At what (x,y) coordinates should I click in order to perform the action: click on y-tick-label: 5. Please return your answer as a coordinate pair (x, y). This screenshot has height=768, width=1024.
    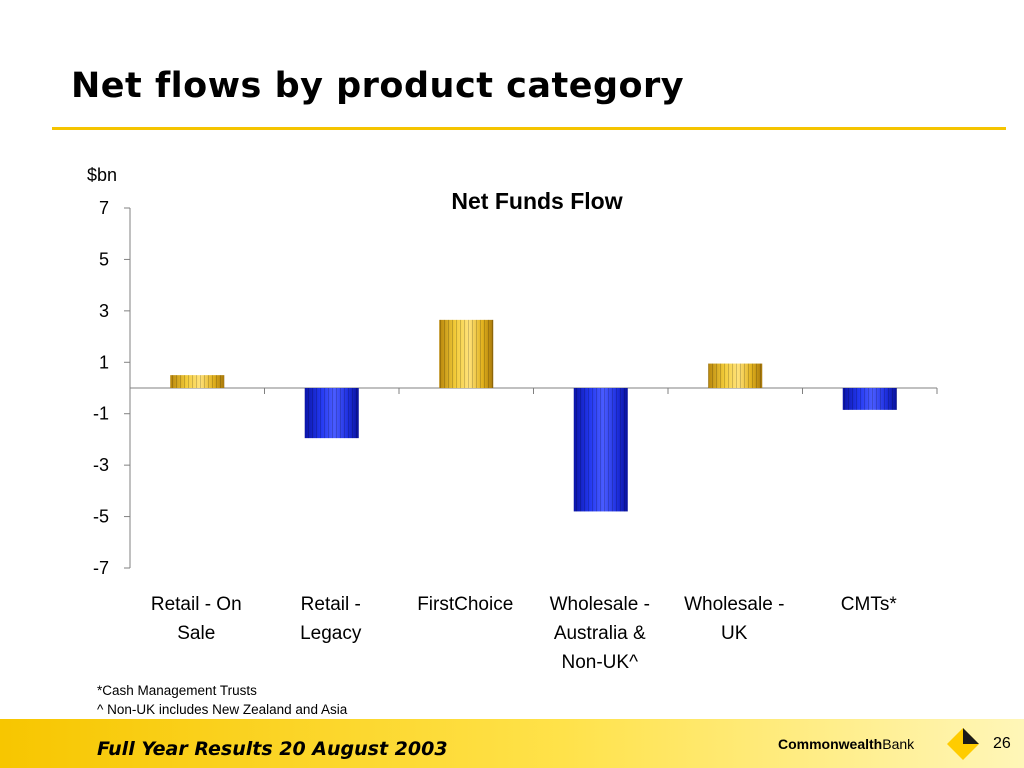
    Looking at the image, I should click on (104, 259).